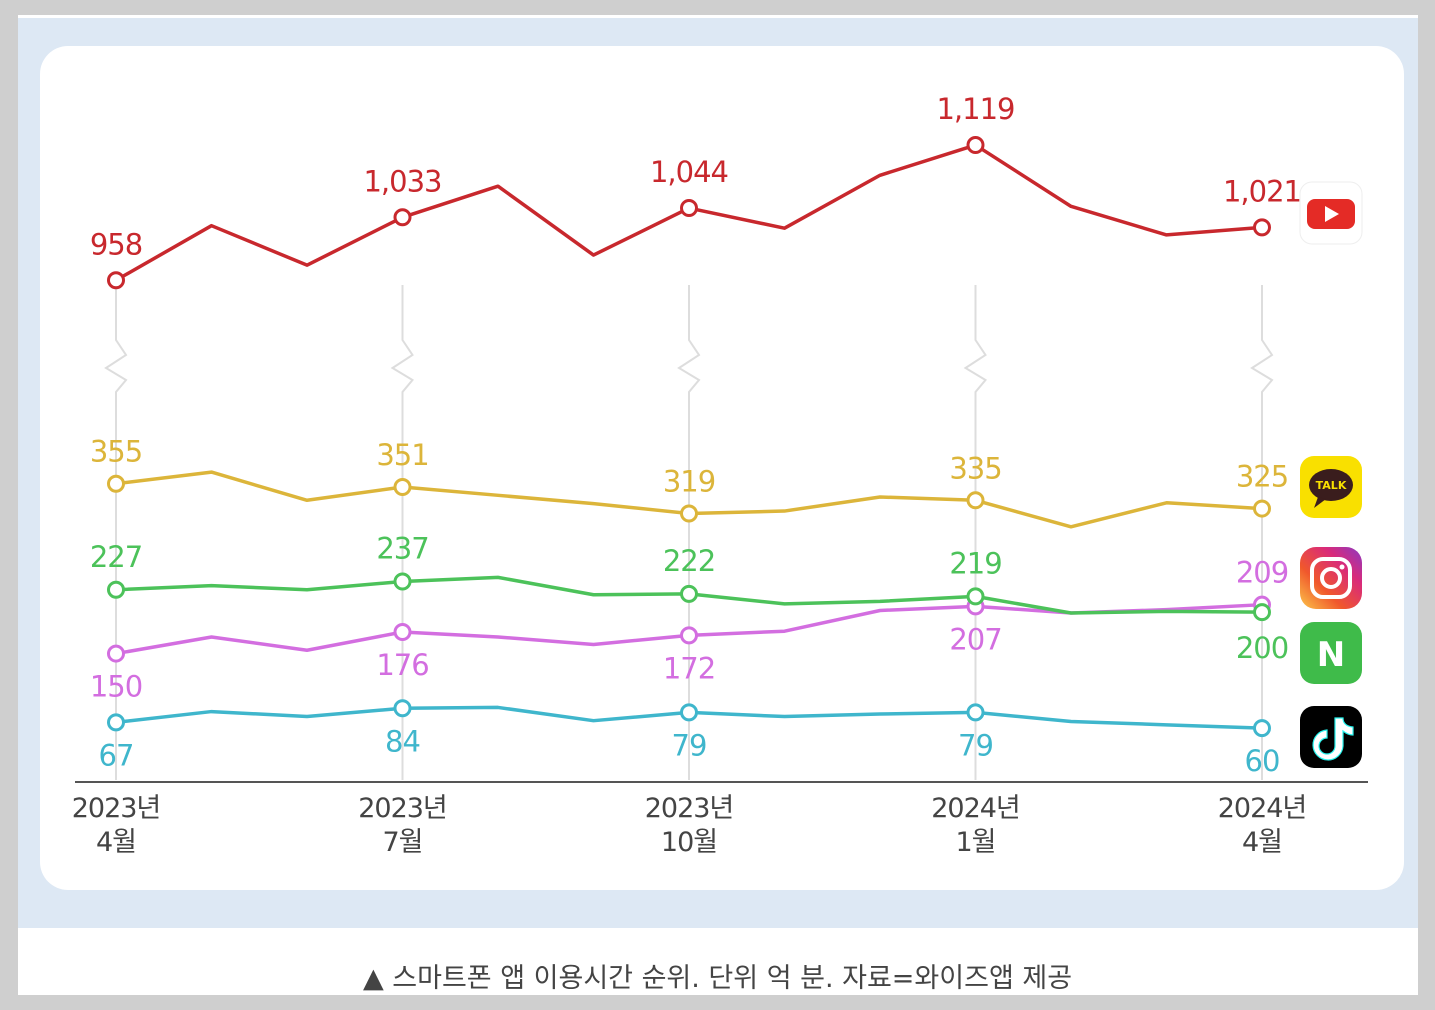 Image resolution: width=1435 pixels, height=1010 pixels. What do you see at coordinates (1262, 761) in the screenshot?
I see `data-label: 60` at bounding box center [1262, 761].